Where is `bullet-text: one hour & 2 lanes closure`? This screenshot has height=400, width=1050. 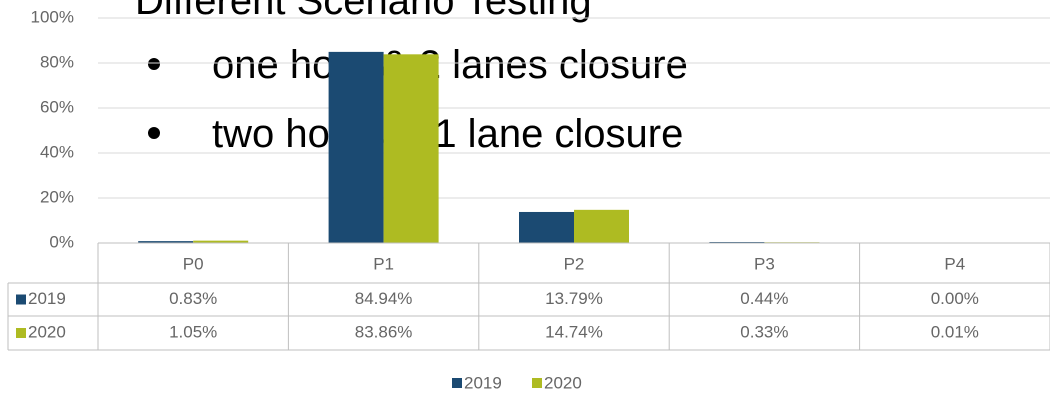 bullet-text: one hour & 2 lanes closure is located at coordinates (450, 65).